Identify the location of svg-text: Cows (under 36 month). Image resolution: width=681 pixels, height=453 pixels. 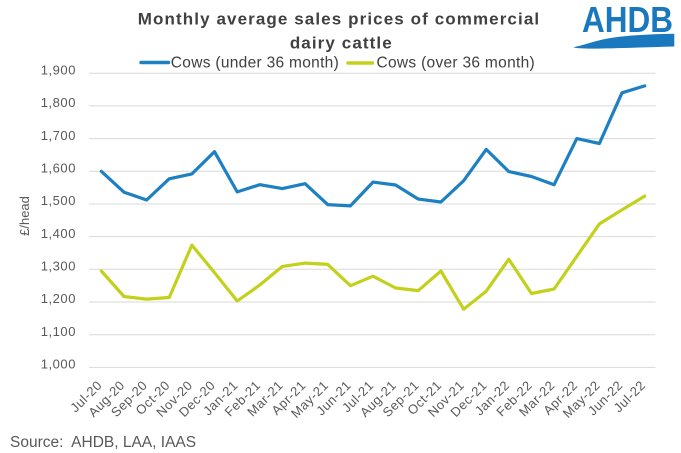
(255, 62).